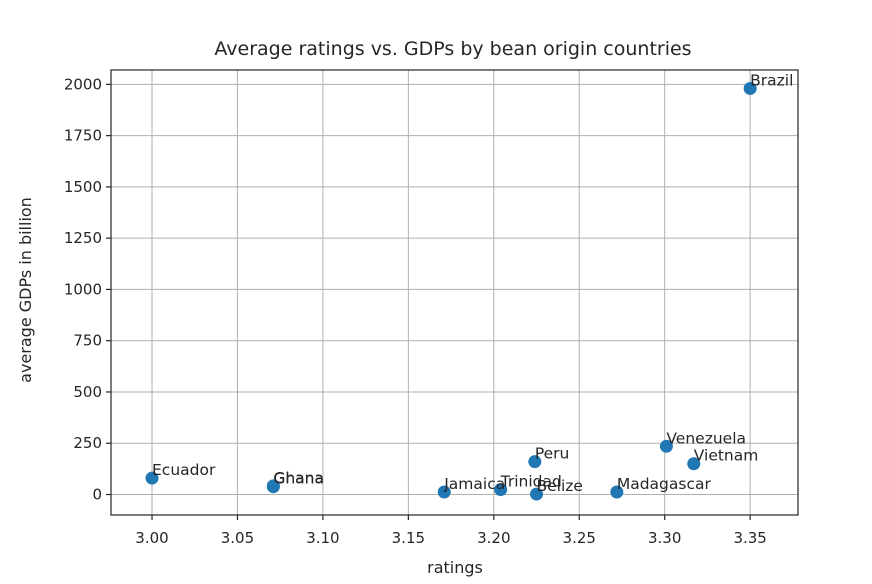 This screenshot has width=872, height=584. Describe the element at coordinates (87, 341) in the screenshot. I see `y-tick-label: 750` at that location.